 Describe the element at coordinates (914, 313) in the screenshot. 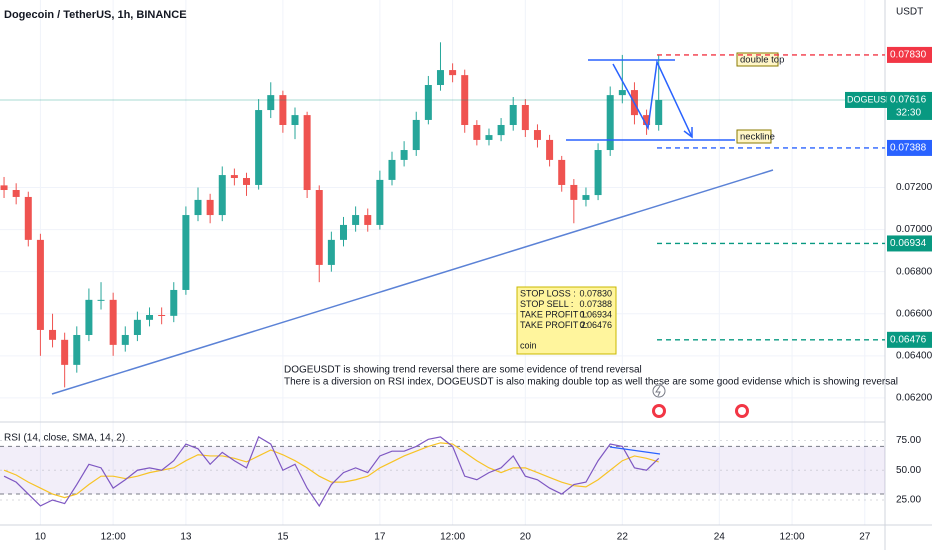

I see `y-tick-label: 0.06600` at that location.